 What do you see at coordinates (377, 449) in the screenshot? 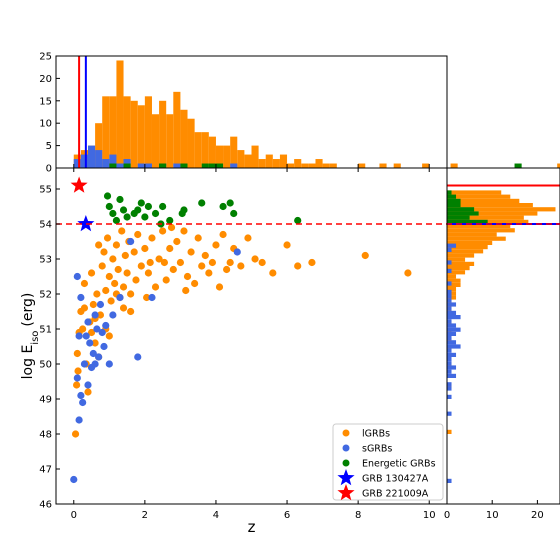
I see `legend-label: sGRBs` at bounding box center [377, 449].